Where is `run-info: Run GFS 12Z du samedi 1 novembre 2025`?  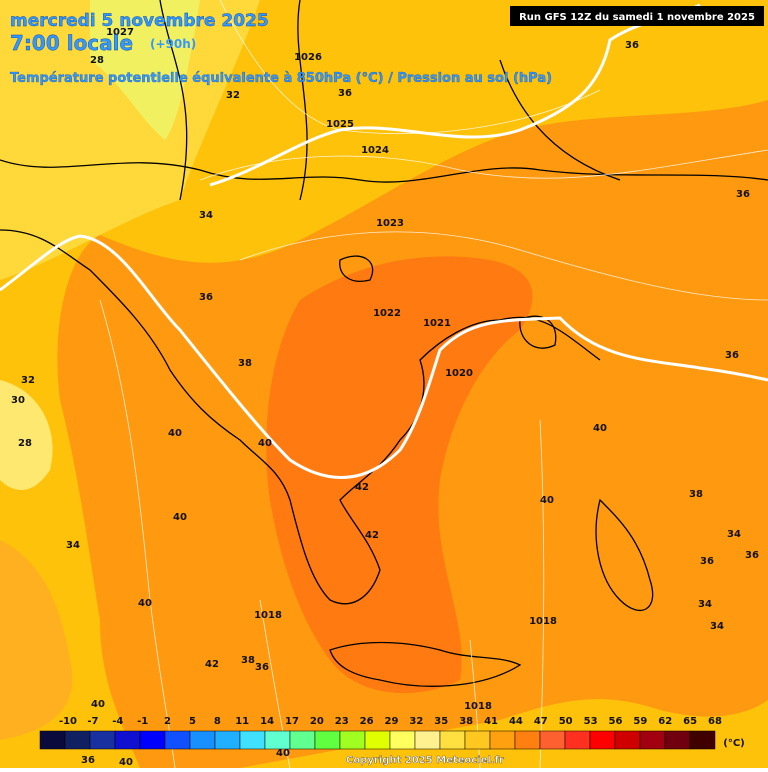 run-info: Run GFS 12Z du samedi 1 novembre 2025 is located at coordinates (637, 17).